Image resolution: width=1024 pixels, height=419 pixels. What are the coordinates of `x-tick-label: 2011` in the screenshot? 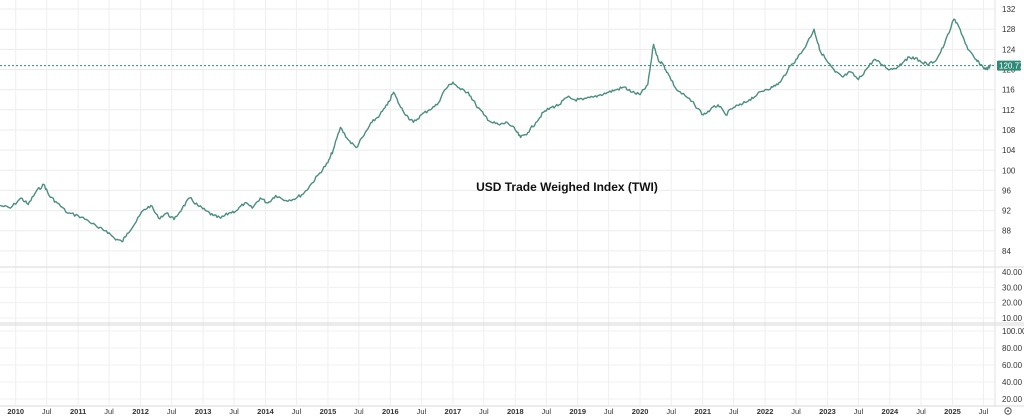 It's located at (78, 411).